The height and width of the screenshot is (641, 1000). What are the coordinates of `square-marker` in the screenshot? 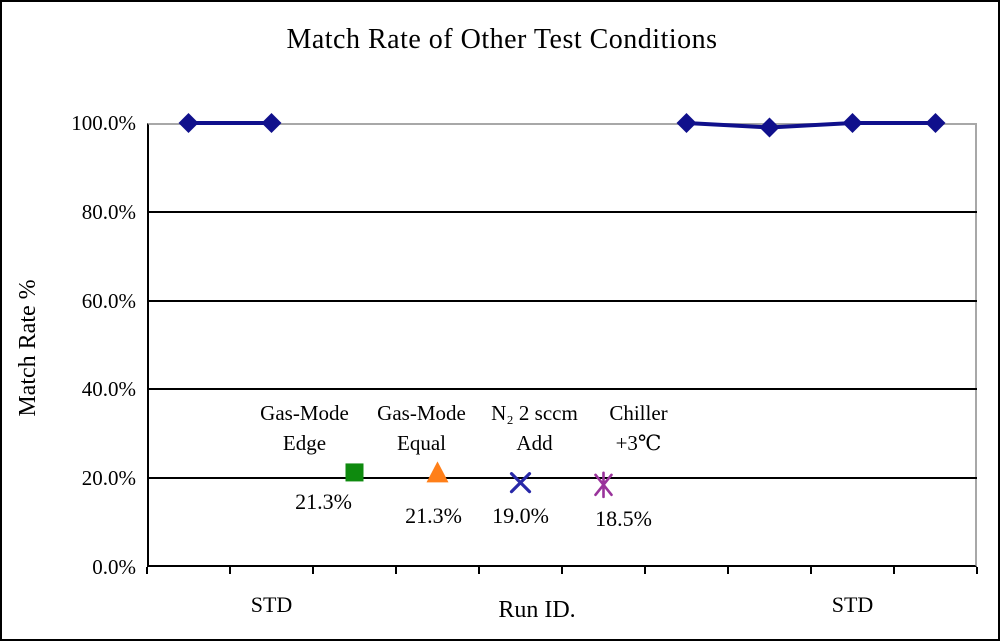 It's located at (354, 472).